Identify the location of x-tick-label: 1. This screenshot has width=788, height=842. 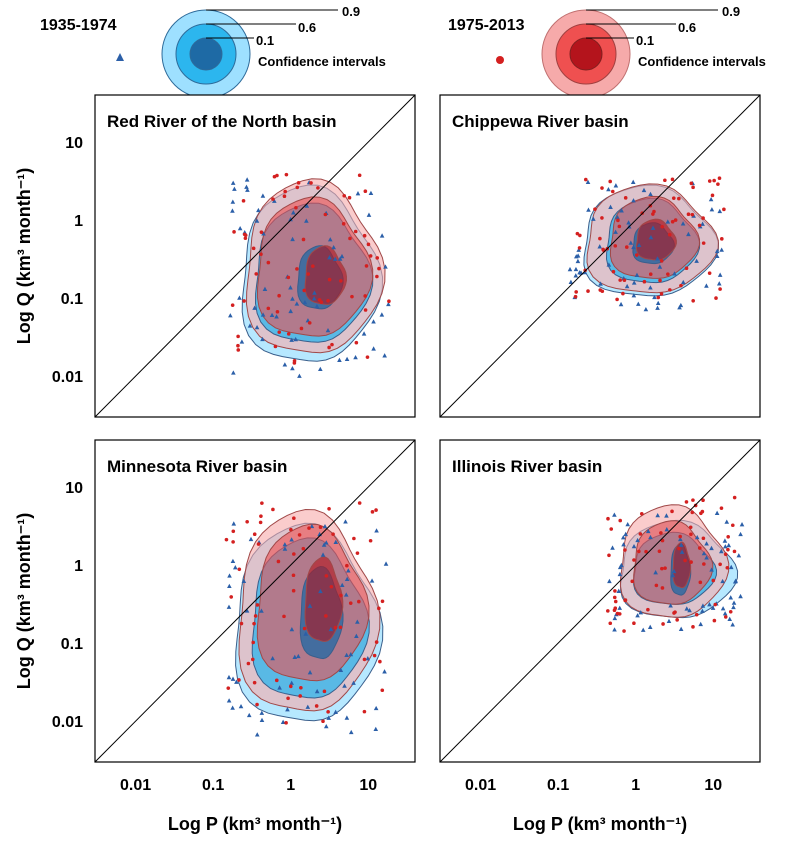
(290, 785).